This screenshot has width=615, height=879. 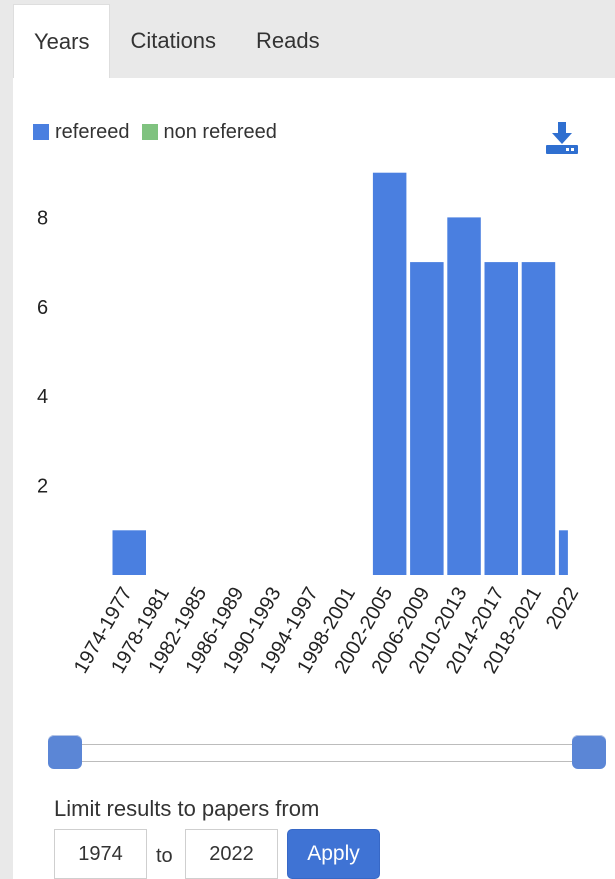 What do you see at coordinates (129, 552) in the screenshot?
I see `bar-1974-1977` at bounding box center [129, 552].